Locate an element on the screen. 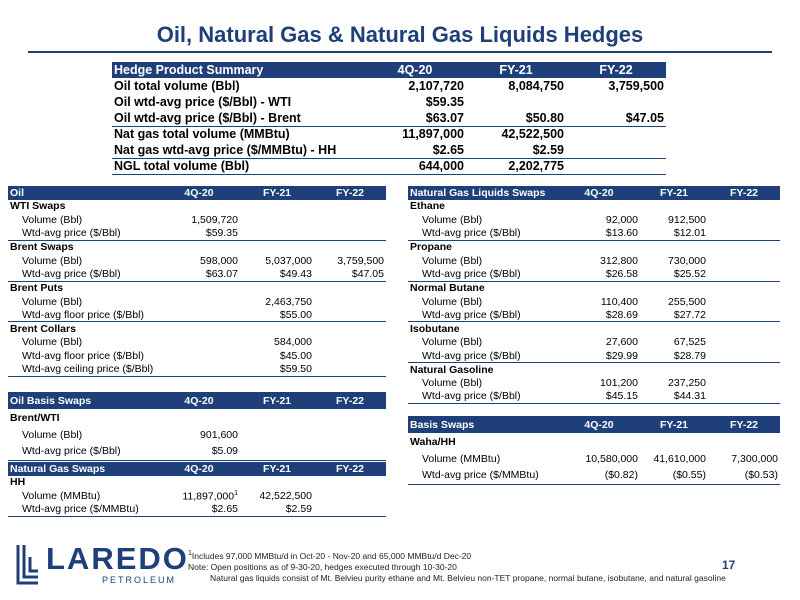  cell-value: $27.72 is located at coordinates (689, 314).